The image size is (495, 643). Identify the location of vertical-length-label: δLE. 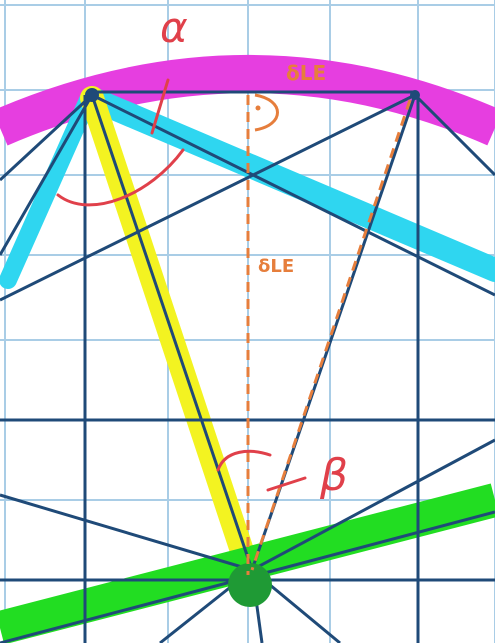
(276, 266).